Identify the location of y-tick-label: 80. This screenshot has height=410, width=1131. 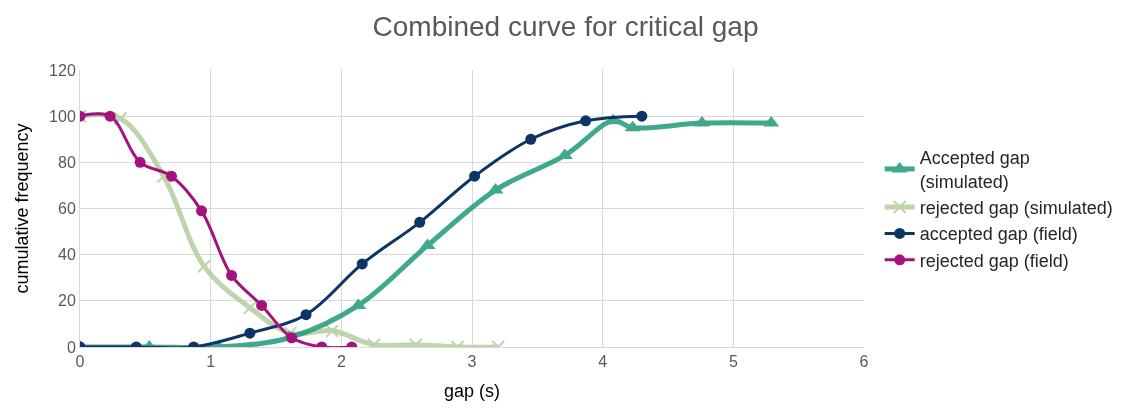
(67, 162).